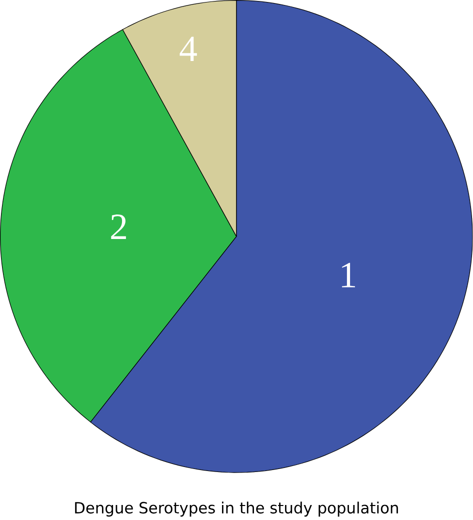 This screenshot has height=520, width=473. Describe the element at coordinates (118, 227) in the screenshot. I see `slice-label: 2` at that location.